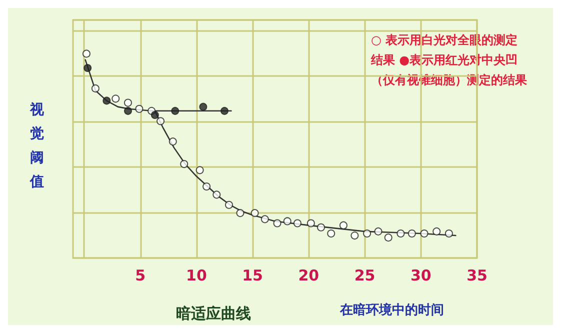 The height and width of the screenshot is (333, 561). I want to click on x-tick-label: 10, so click(196, 275).